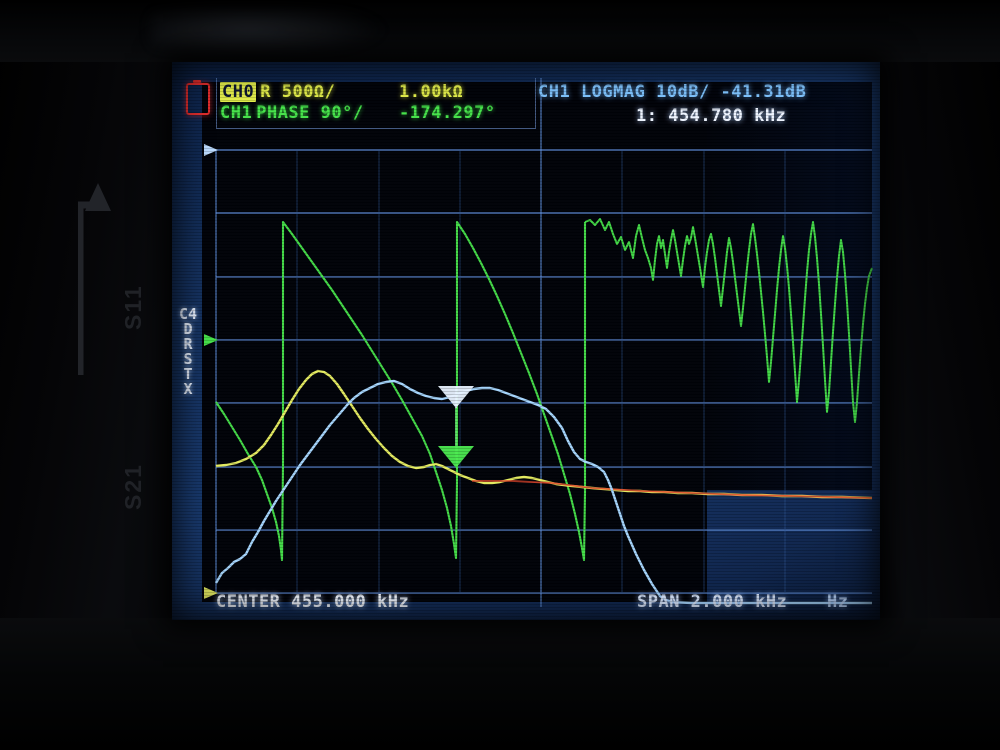  I want to click on center-frequency-readout: CENTER 455.000 kHz, so click(313, 602).